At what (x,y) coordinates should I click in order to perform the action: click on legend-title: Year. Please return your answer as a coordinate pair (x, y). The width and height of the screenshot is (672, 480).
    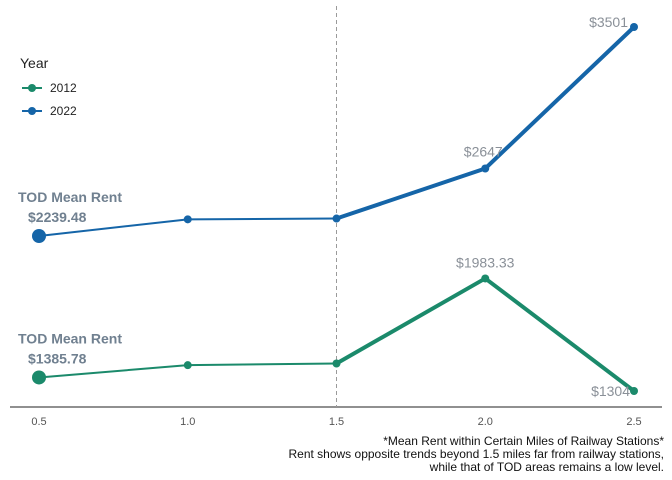
    Looking at the image, I should click on (34, 63).